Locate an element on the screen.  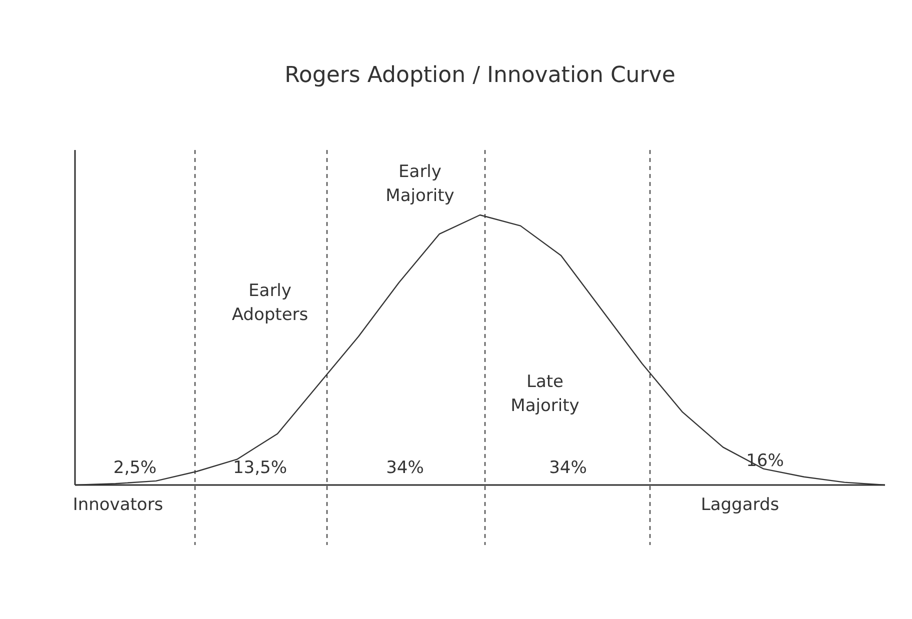
annotation: Late Majority is located at coordinates (545, 394).